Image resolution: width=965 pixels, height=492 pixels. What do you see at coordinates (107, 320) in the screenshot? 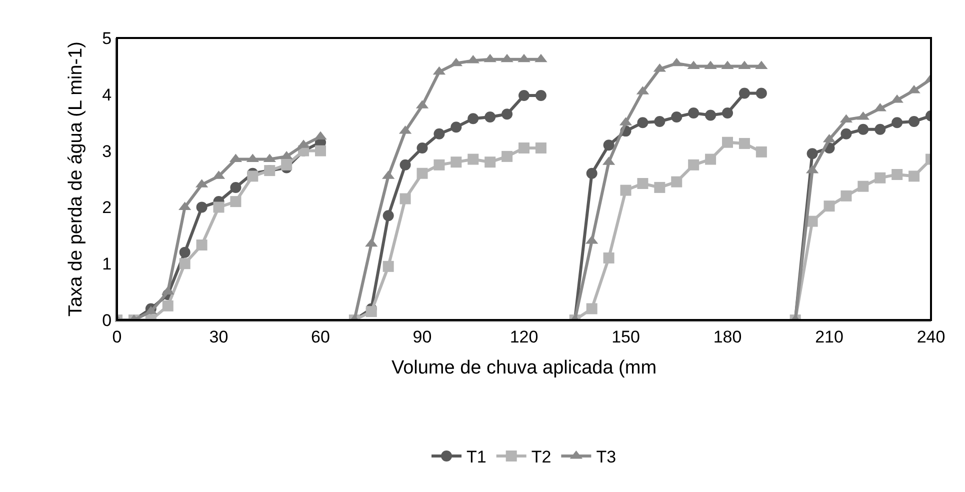
I see `y-tick-label: 0` at bounding box center [107, 320].